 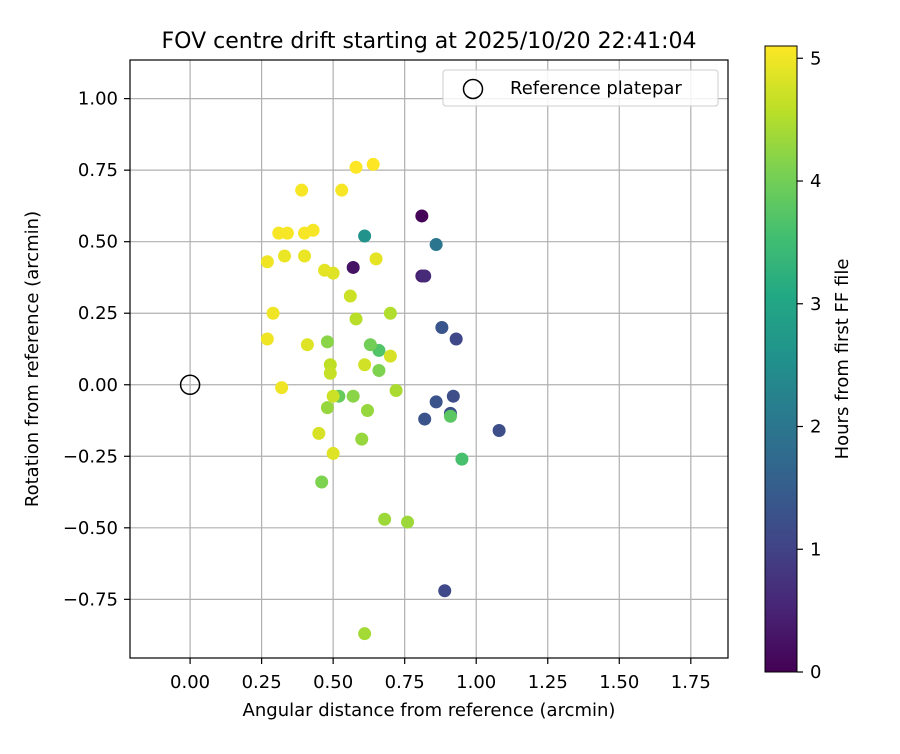 I want to click on legend-marker-icon, so click(x=473, y=89).